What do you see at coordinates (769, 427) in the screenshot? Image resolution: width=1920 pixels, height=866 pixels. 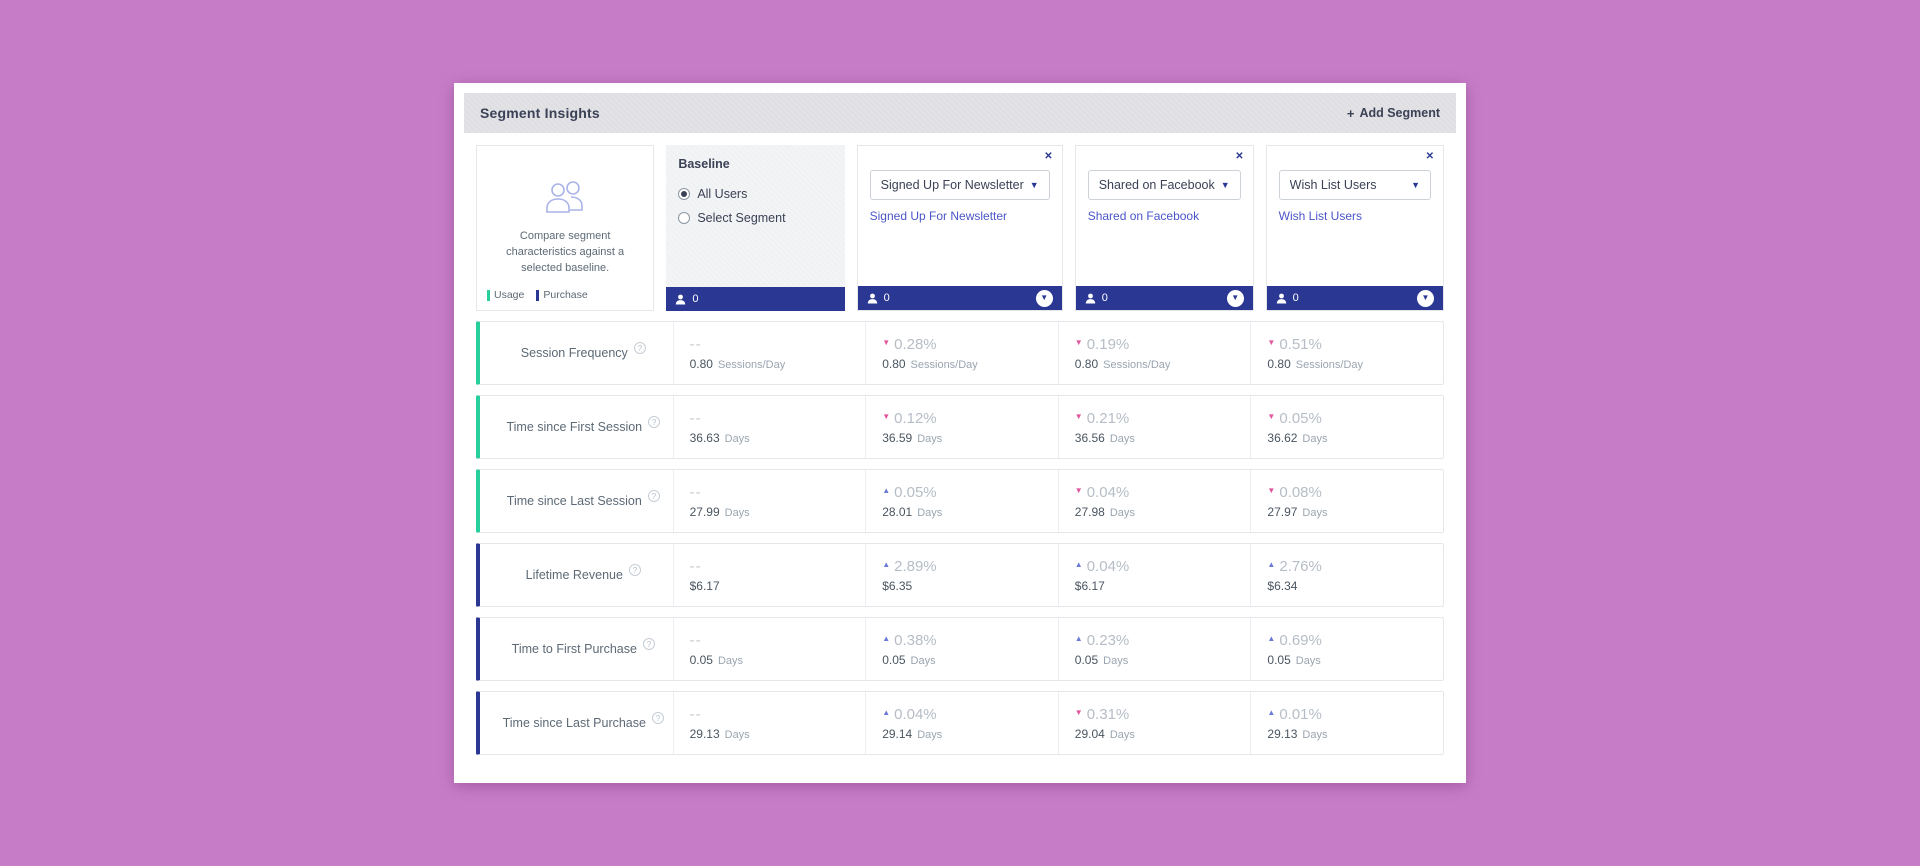 I see `baseline-value-cell: -- 36.63 Days` at bounding box center [769, 427].